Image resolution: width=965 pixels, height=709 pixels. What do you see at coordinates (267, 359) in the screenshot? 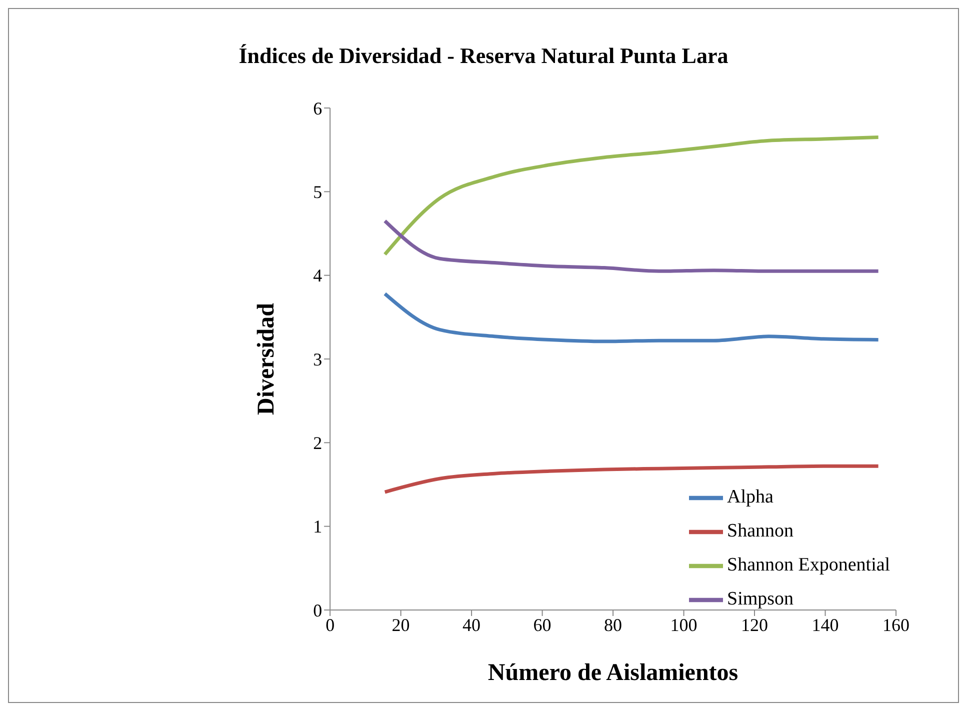
I see `y-axis-title: Diversidad` at bounding box center [267, 359].